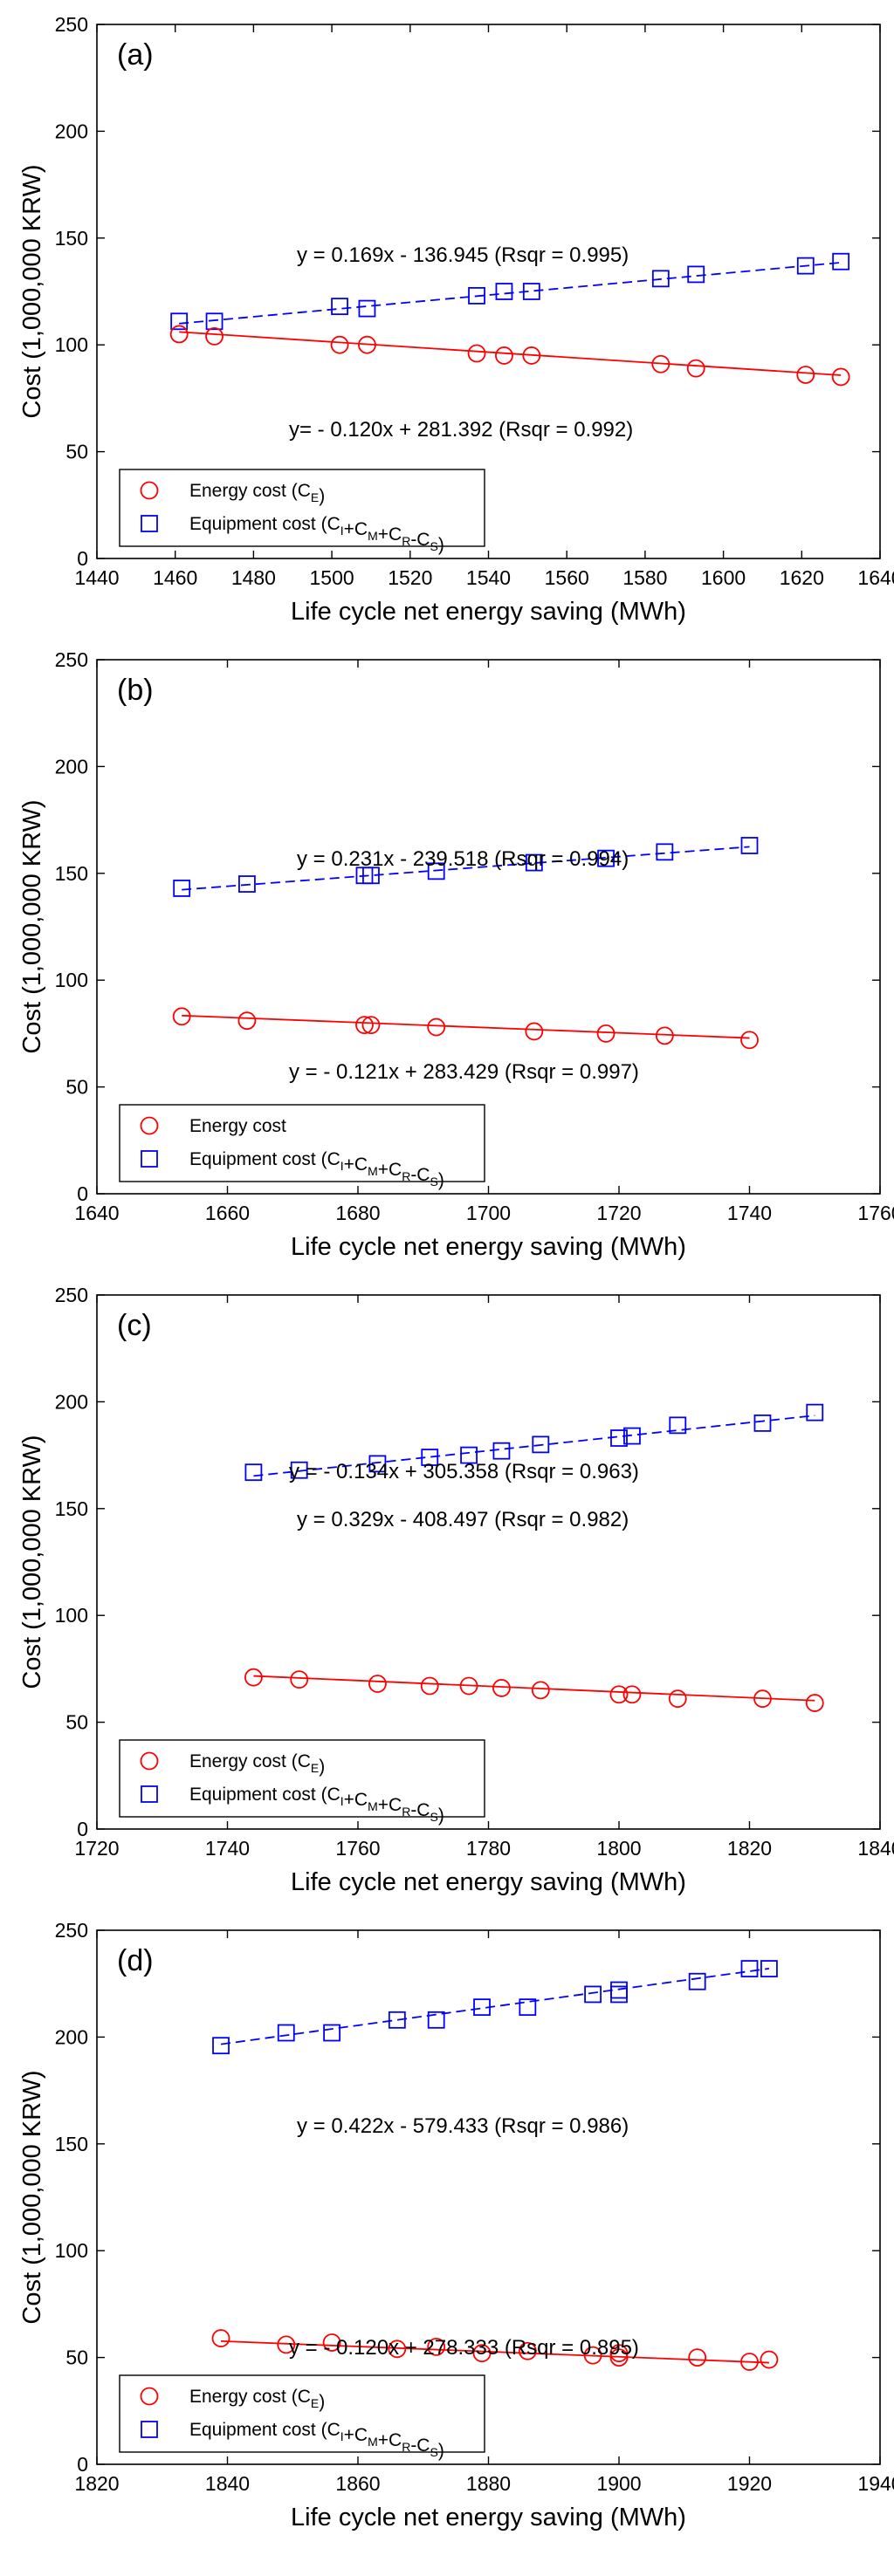 Image resolution: width=894 pixels, height=2576 pixels. I want to click on x-tick-label: 1660, so click(227, 1213).